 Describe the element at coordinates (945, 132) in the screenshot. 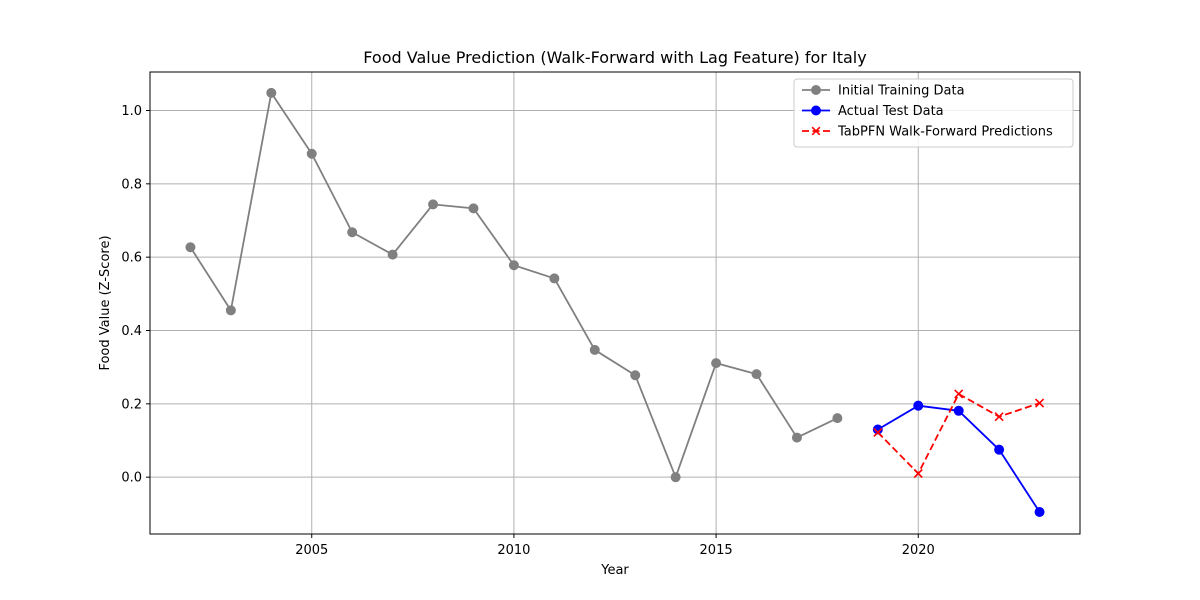

I see `legend-label: TabPFN Walk-Forward Predictions` at that location.